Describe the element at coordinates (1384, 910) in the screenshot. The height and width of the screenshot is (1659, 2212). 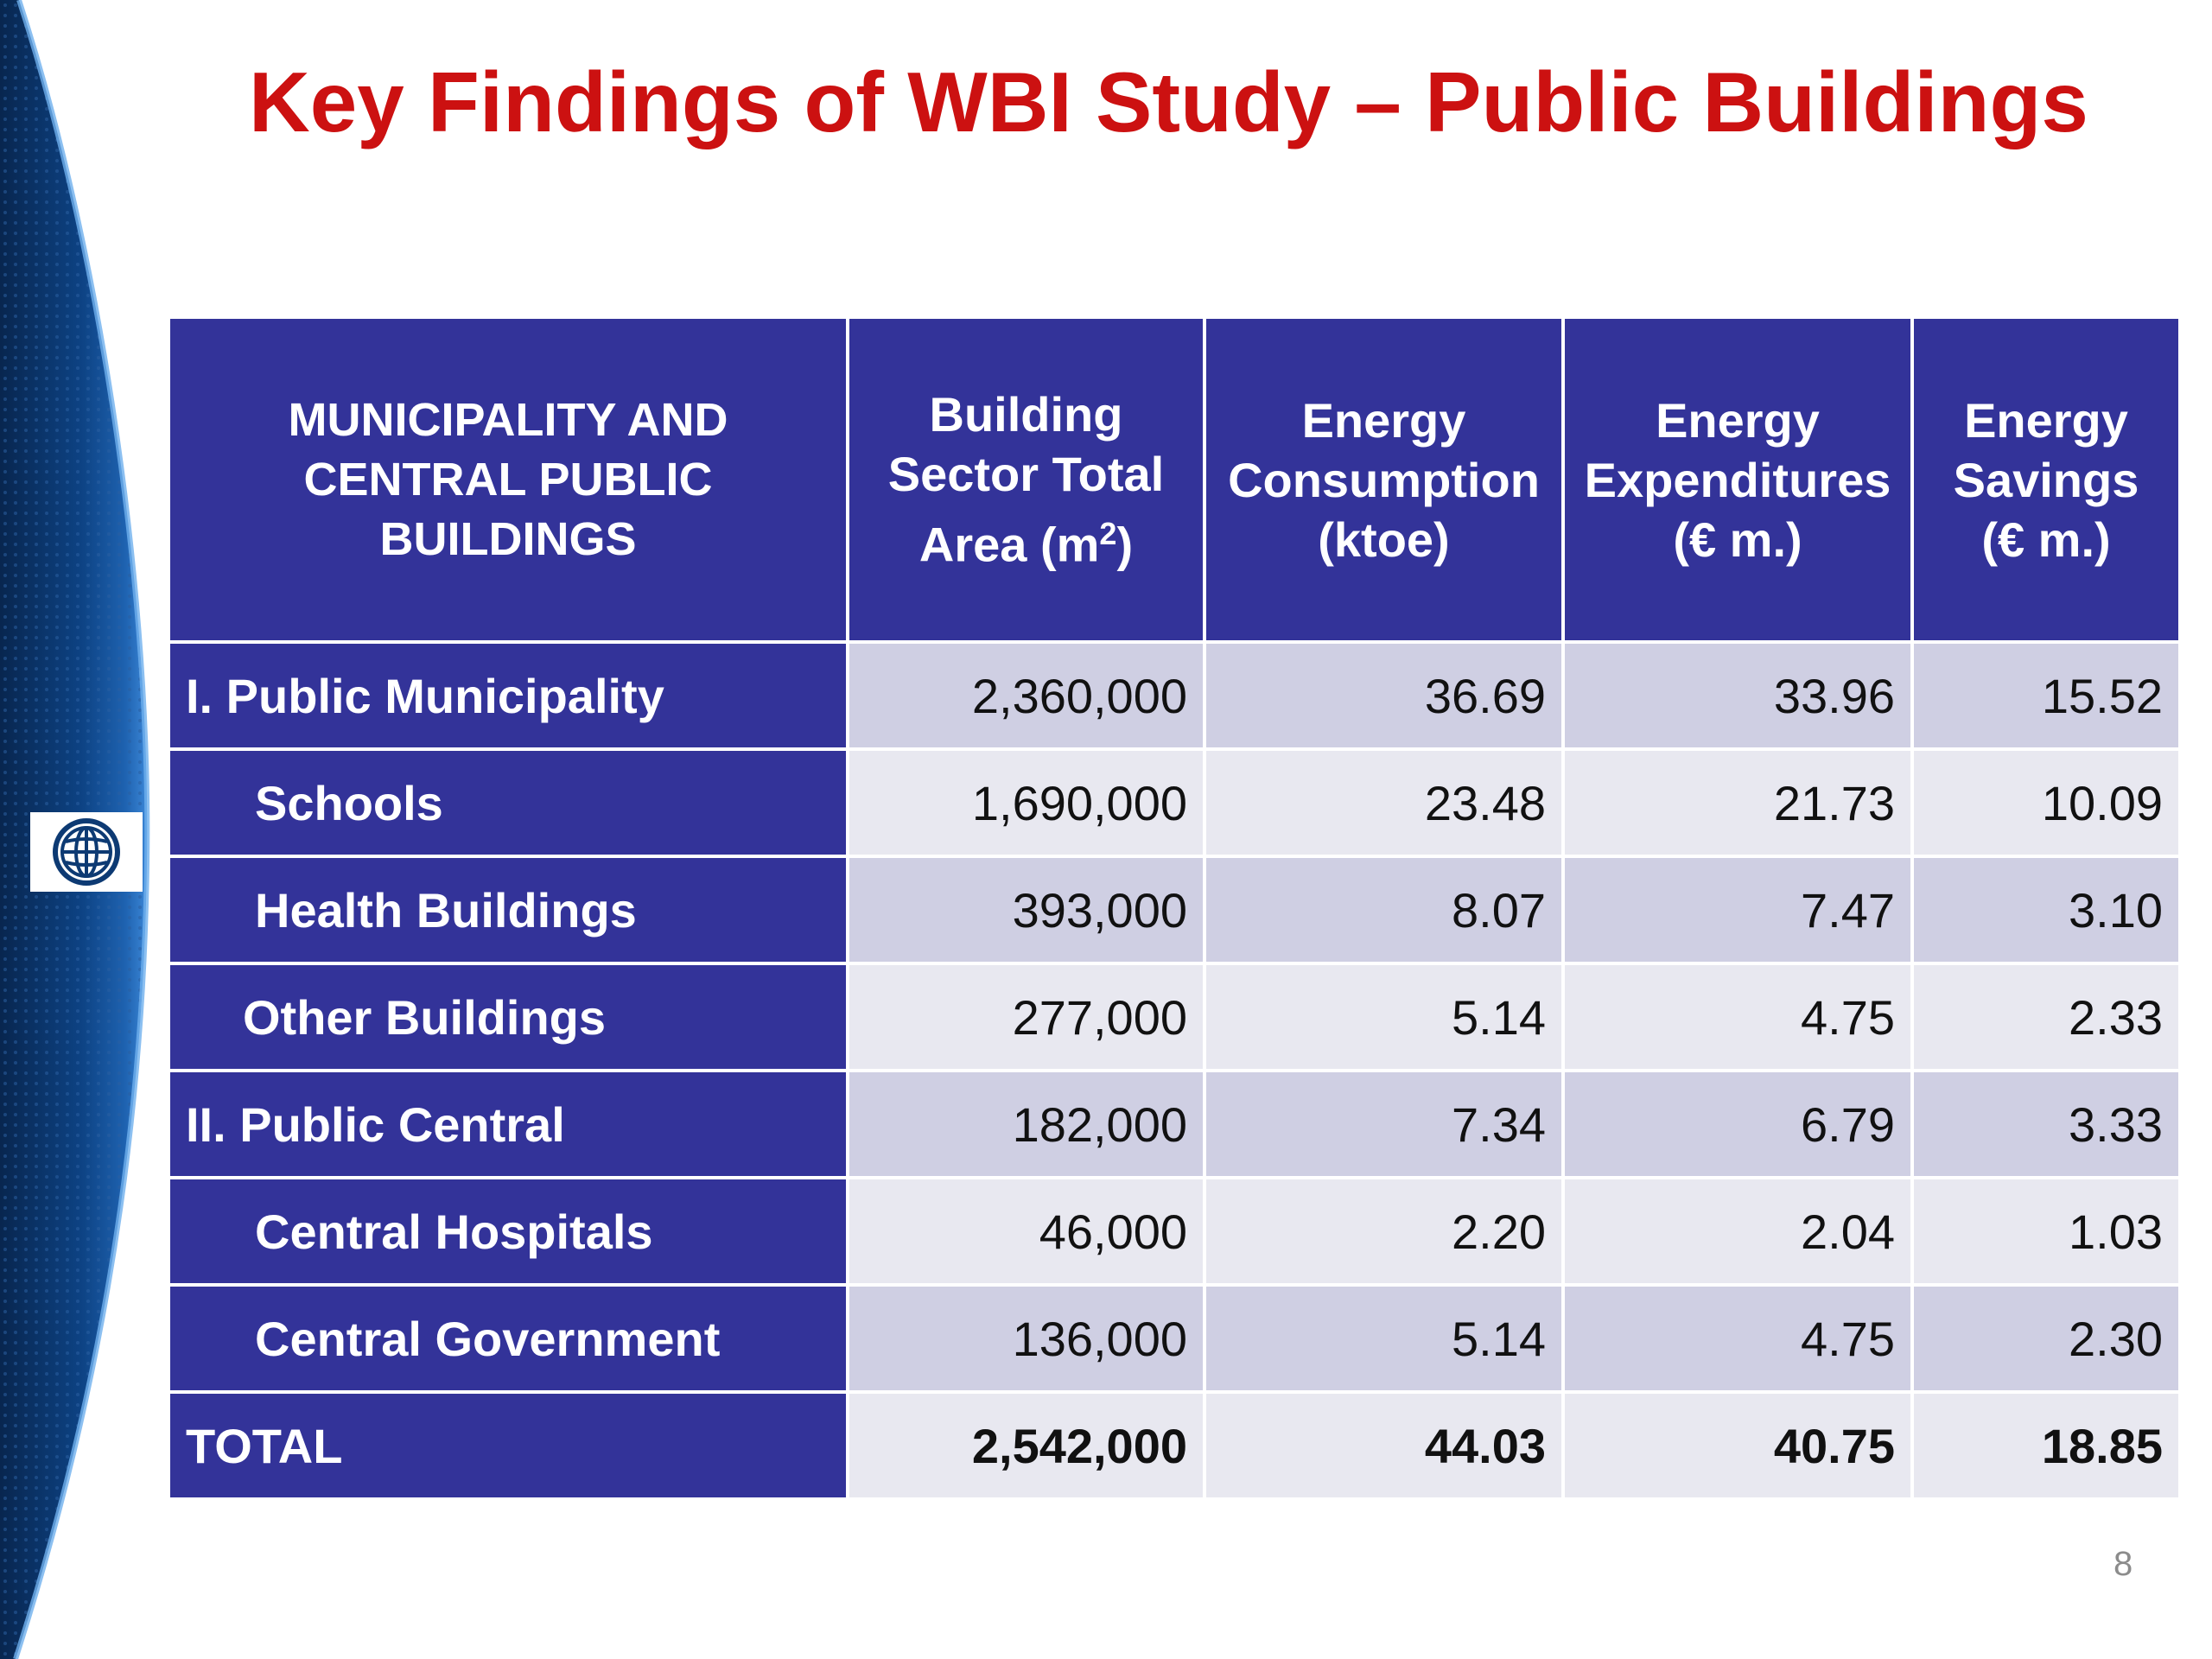
I see `cell-consumption: 8.07` at that location.